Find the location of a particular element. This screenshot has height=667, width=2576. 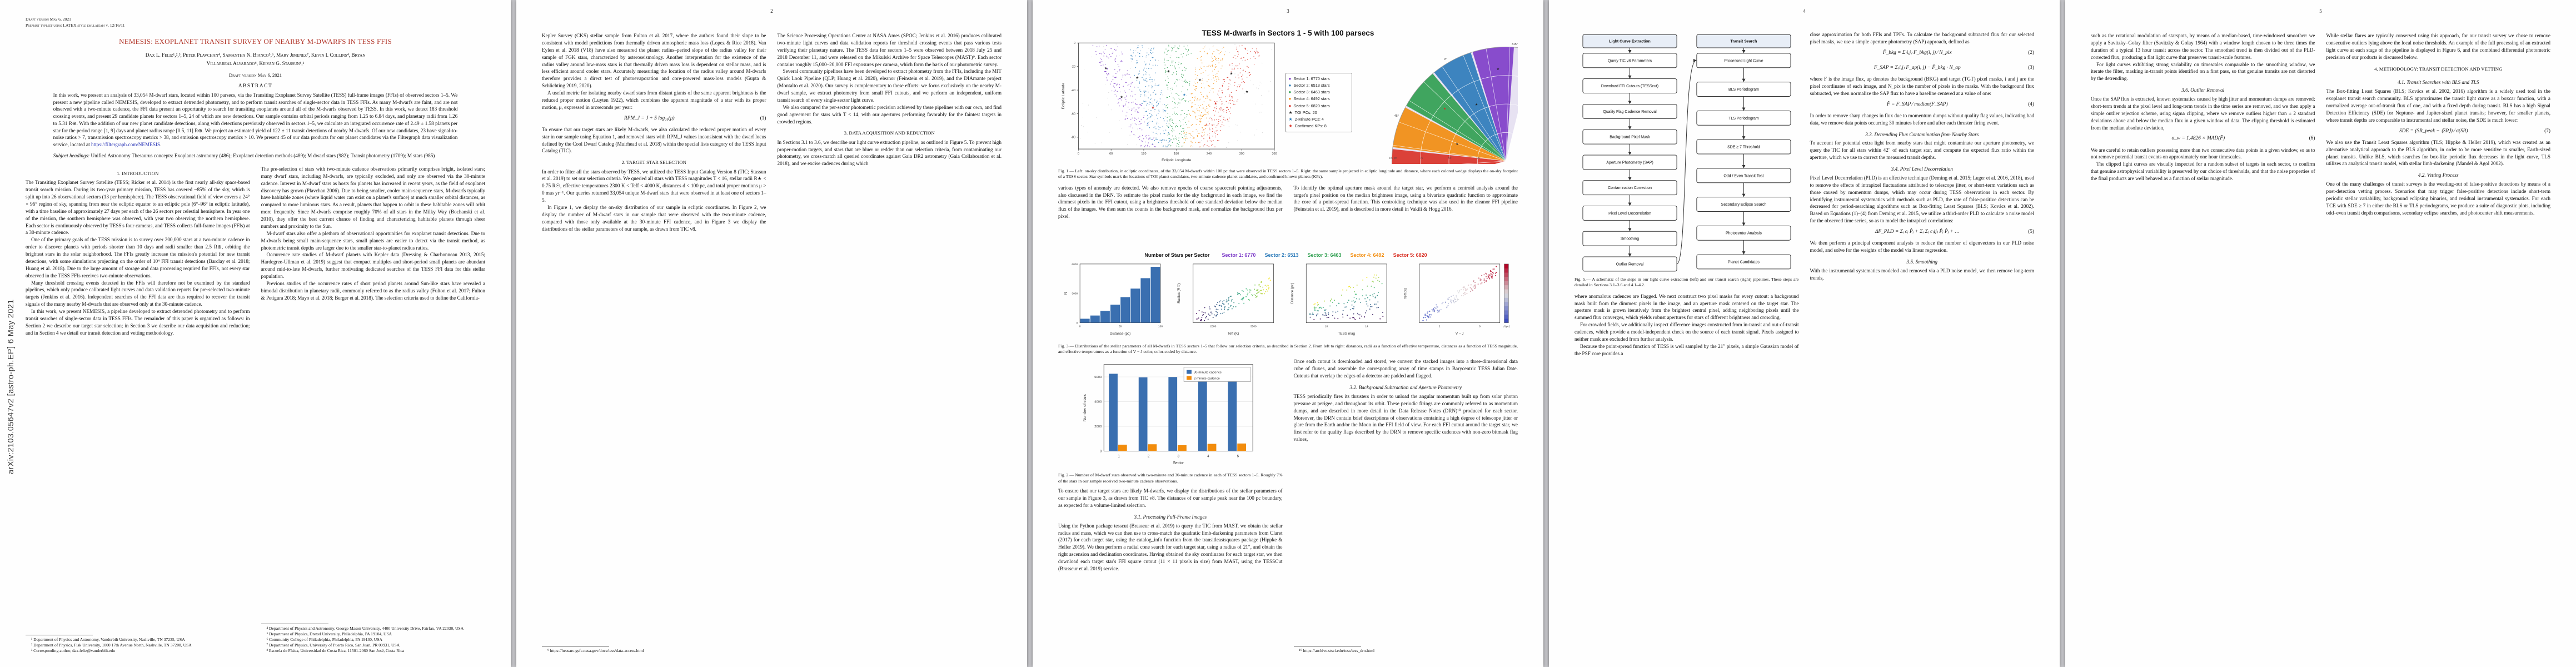

plot-text: TESS mag is located at coordinates (1346, 334).